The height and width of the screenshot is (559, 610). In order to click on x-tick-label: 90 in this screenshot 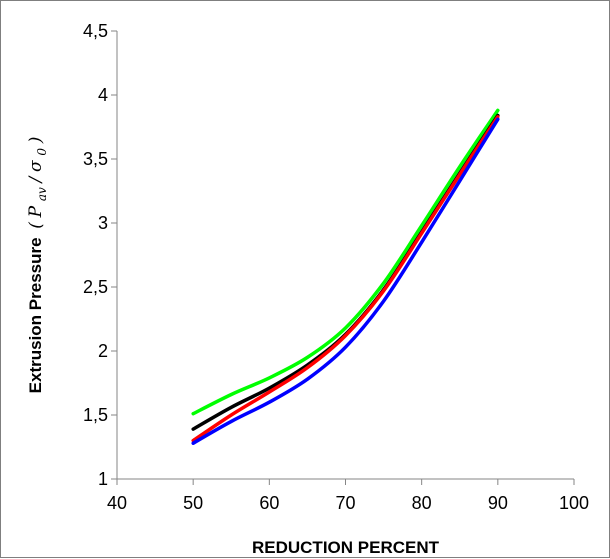, I will do `click(498, 503)`.